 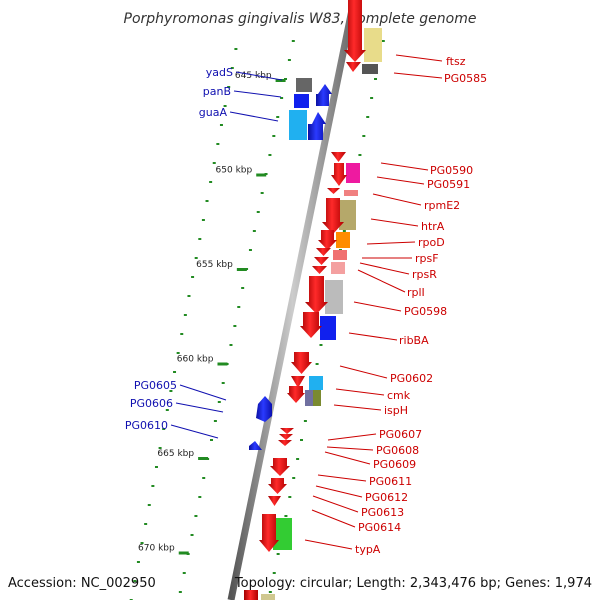 What do you see at coordinates (368, 549) in the screenshot?
I see `gene-label-typa: typA` at bounding box center [368, 549].